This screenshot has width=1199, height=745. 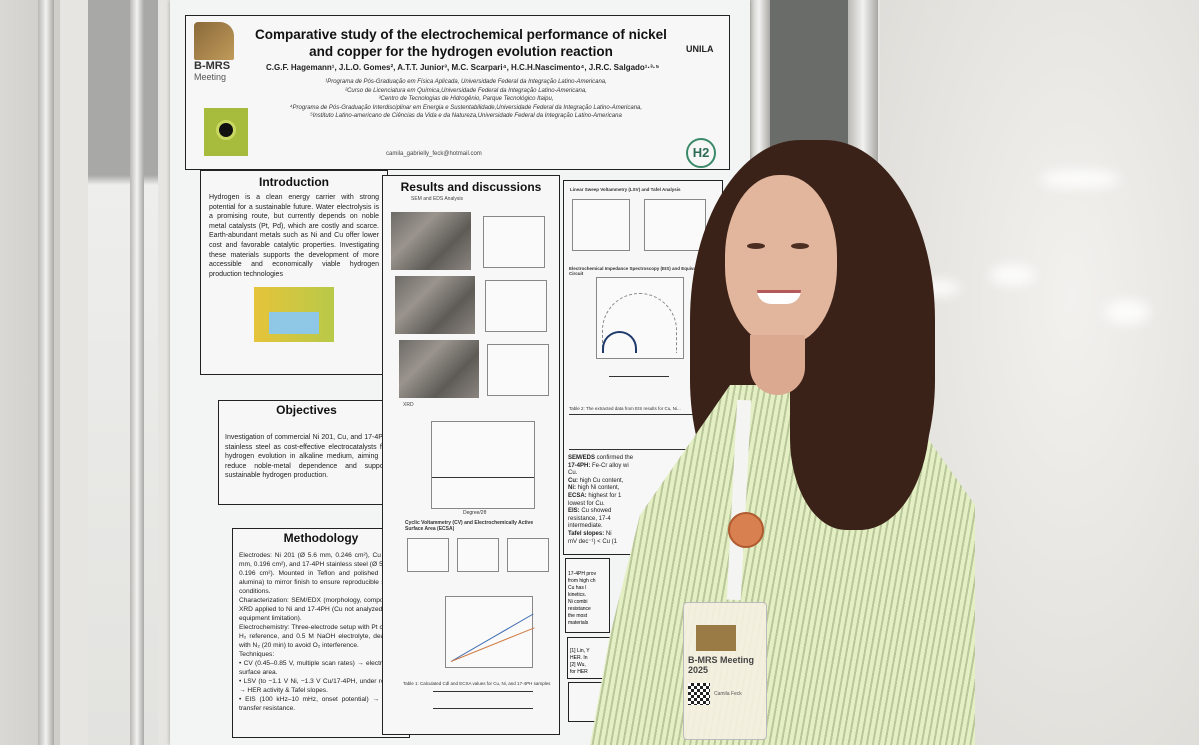 I want to click on display-panel-left, so click(x=123, y=372).